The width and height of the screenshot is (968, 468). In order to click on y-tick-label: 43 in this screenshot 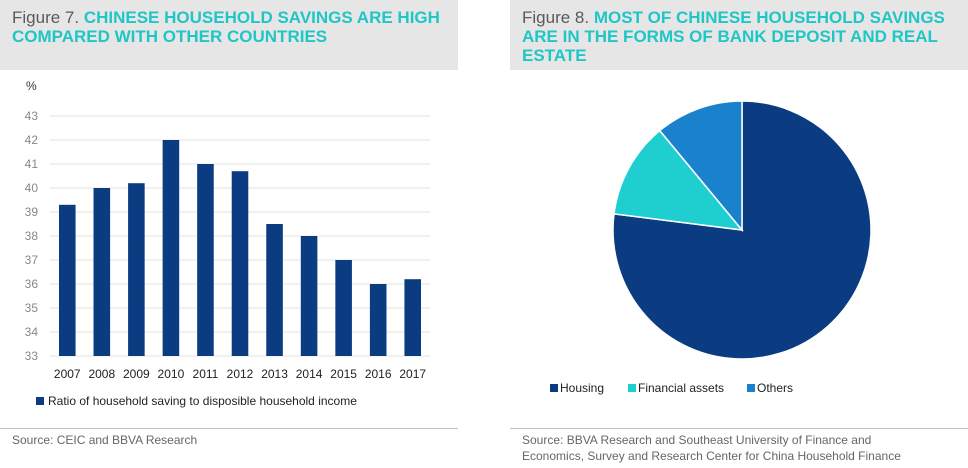, I will do `click(32, 116)`.